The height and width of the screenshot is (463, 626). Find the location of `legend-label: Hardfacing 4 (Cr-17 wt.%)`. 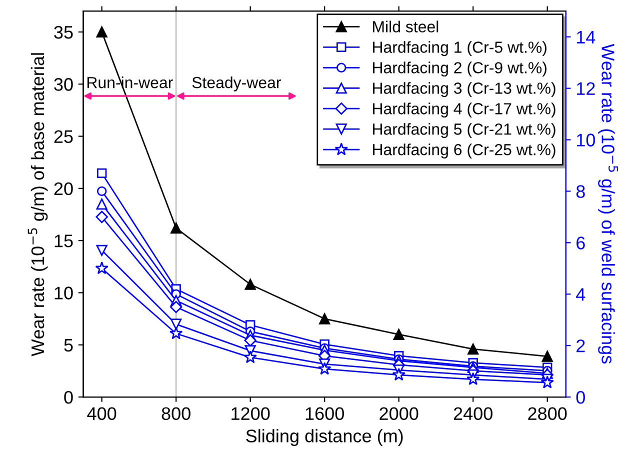

legend-label: Hardfacing 4 (Cr-17 wt.%) is located at coordinates (464, 110).